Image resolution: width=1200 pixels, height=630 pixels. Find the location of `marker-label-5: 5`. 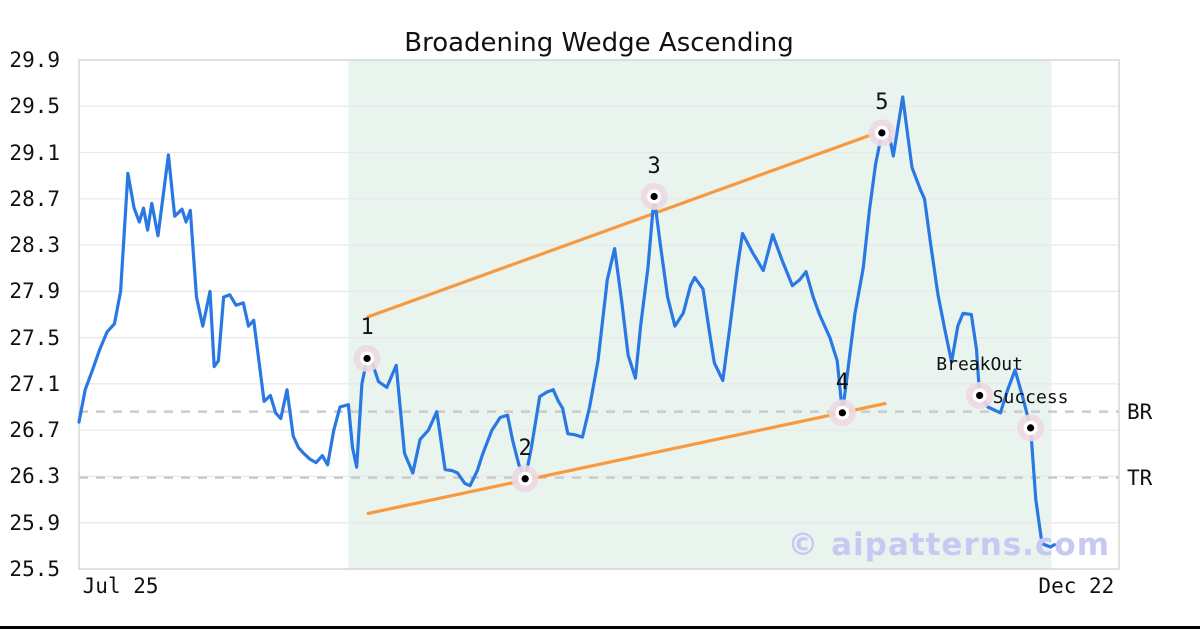

marker-label-5: 5 is located at coordinates (882, 102).